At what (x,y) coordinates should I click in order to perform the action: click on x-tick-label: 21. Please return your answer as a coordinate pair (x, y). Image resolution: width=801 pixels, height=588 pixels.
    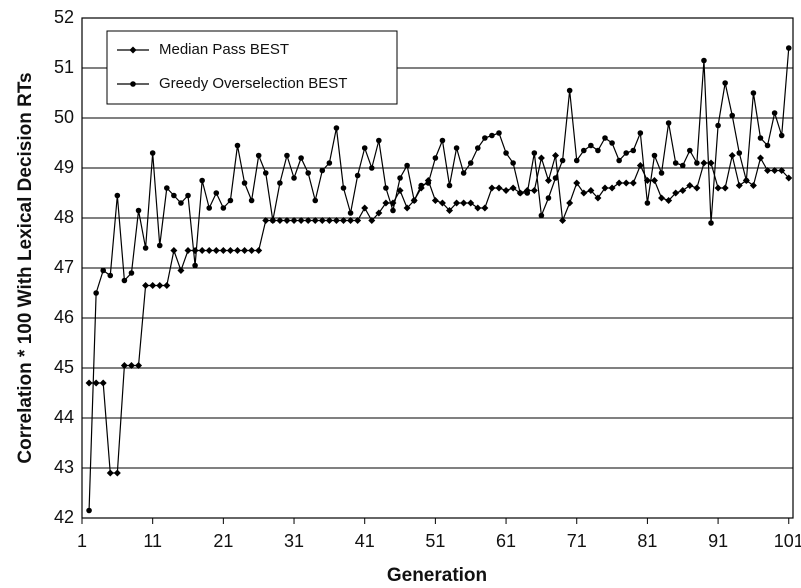
    Looking at the image, I should click on (223, 541).